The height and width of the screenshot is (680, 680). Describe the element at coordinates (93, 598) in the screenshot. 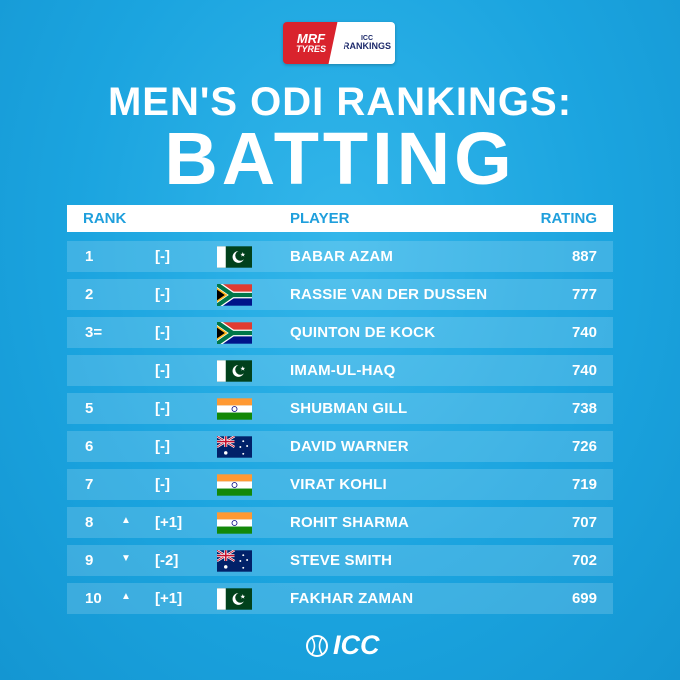

I see `rank-value: 10` at that location.